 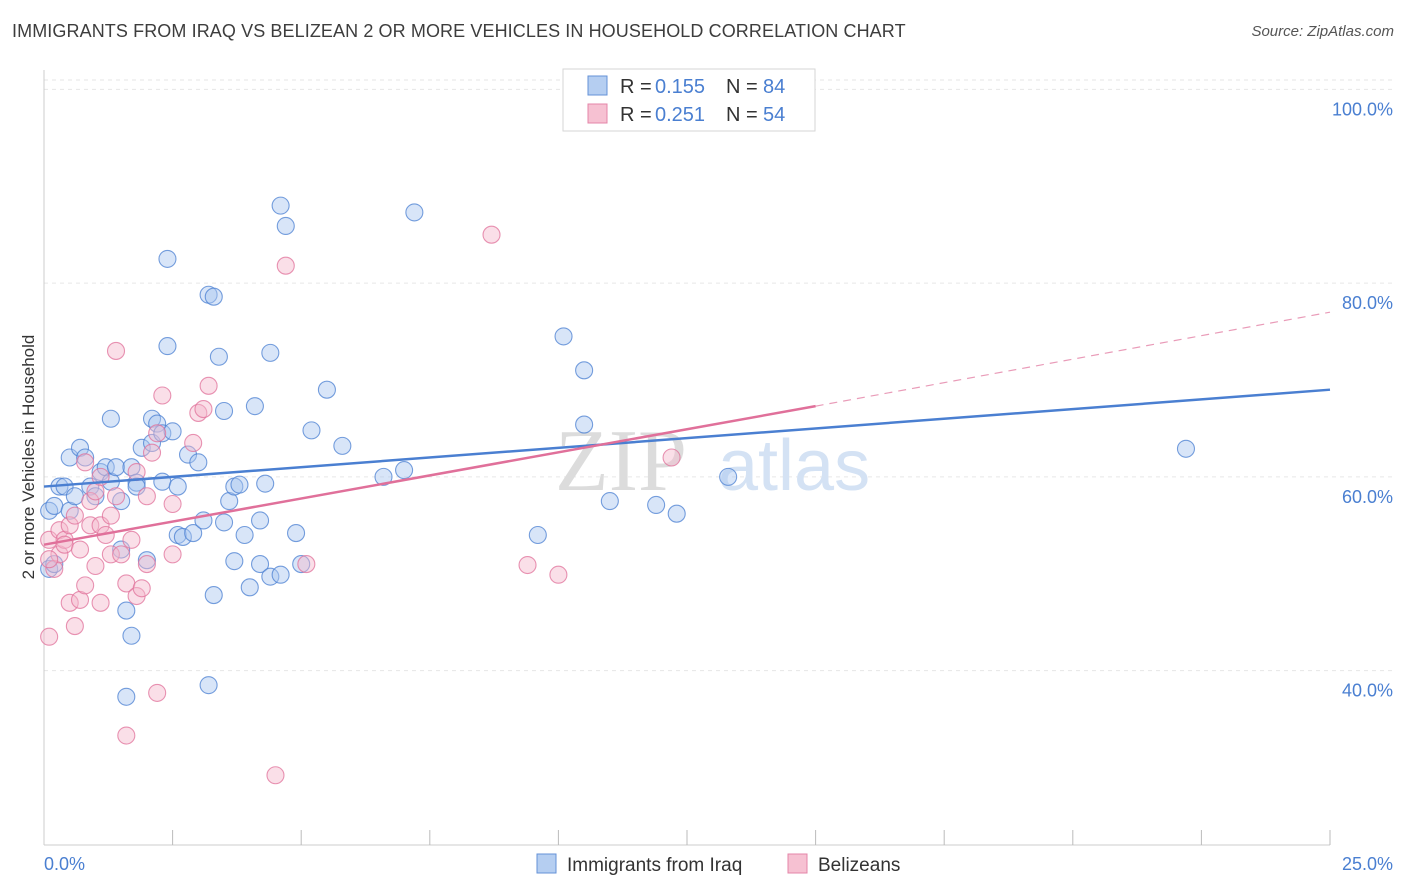 What do you see at coordinates (774, 115) in the screenshot?
I see `legend-n-value-belizeans: 54` at bounding box center [774, 115].